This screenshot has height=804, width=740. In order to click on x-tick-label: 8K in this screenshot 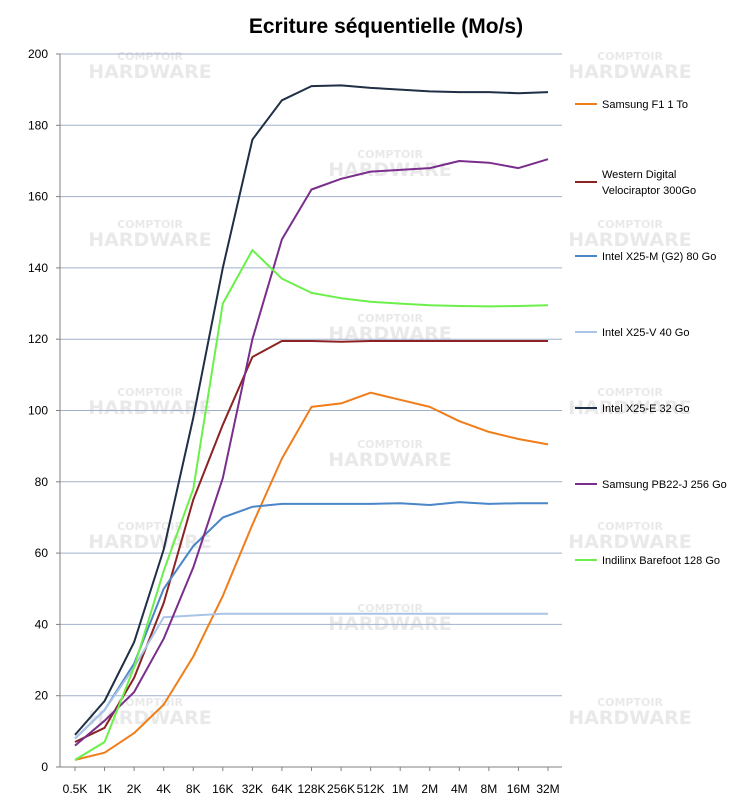, I will do `click(193, 789)`.